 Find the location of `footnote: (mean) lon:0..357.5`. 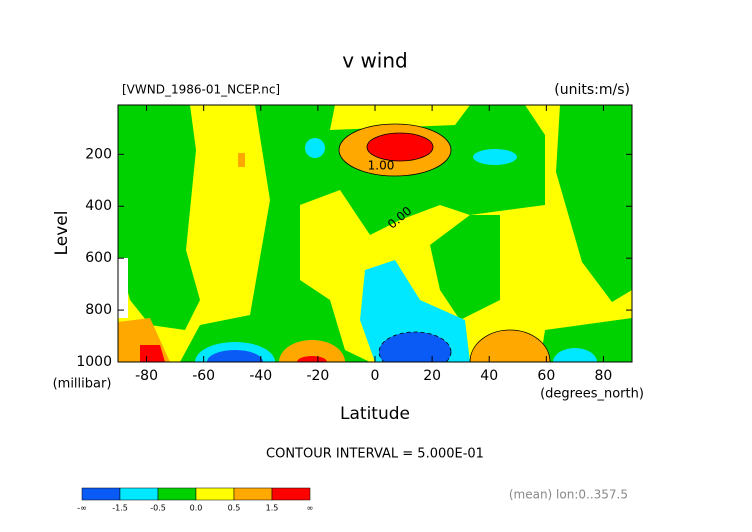

footnote: (mean) lon:0..357.5 is located at coordinates (568, 495).